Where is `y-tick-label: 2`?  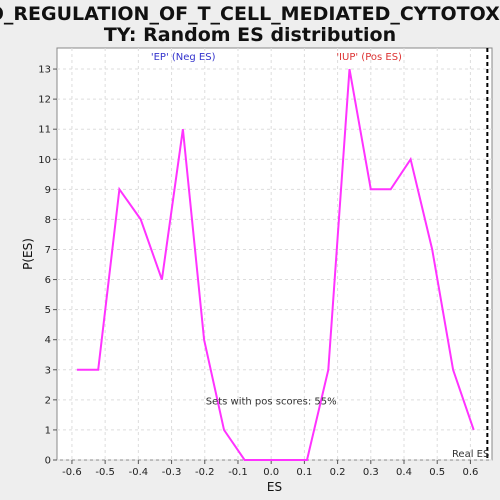
y-tick-label: 2 is located at coordinates (48, 400).